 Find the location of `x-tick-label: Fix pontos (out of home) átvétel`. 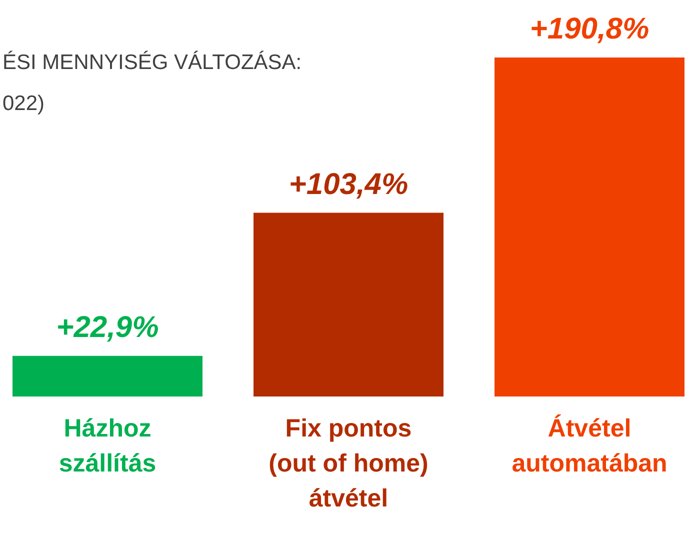

x-tick-label: Fix pontos (out of home) átvétel is located at coordinates (348, 463).